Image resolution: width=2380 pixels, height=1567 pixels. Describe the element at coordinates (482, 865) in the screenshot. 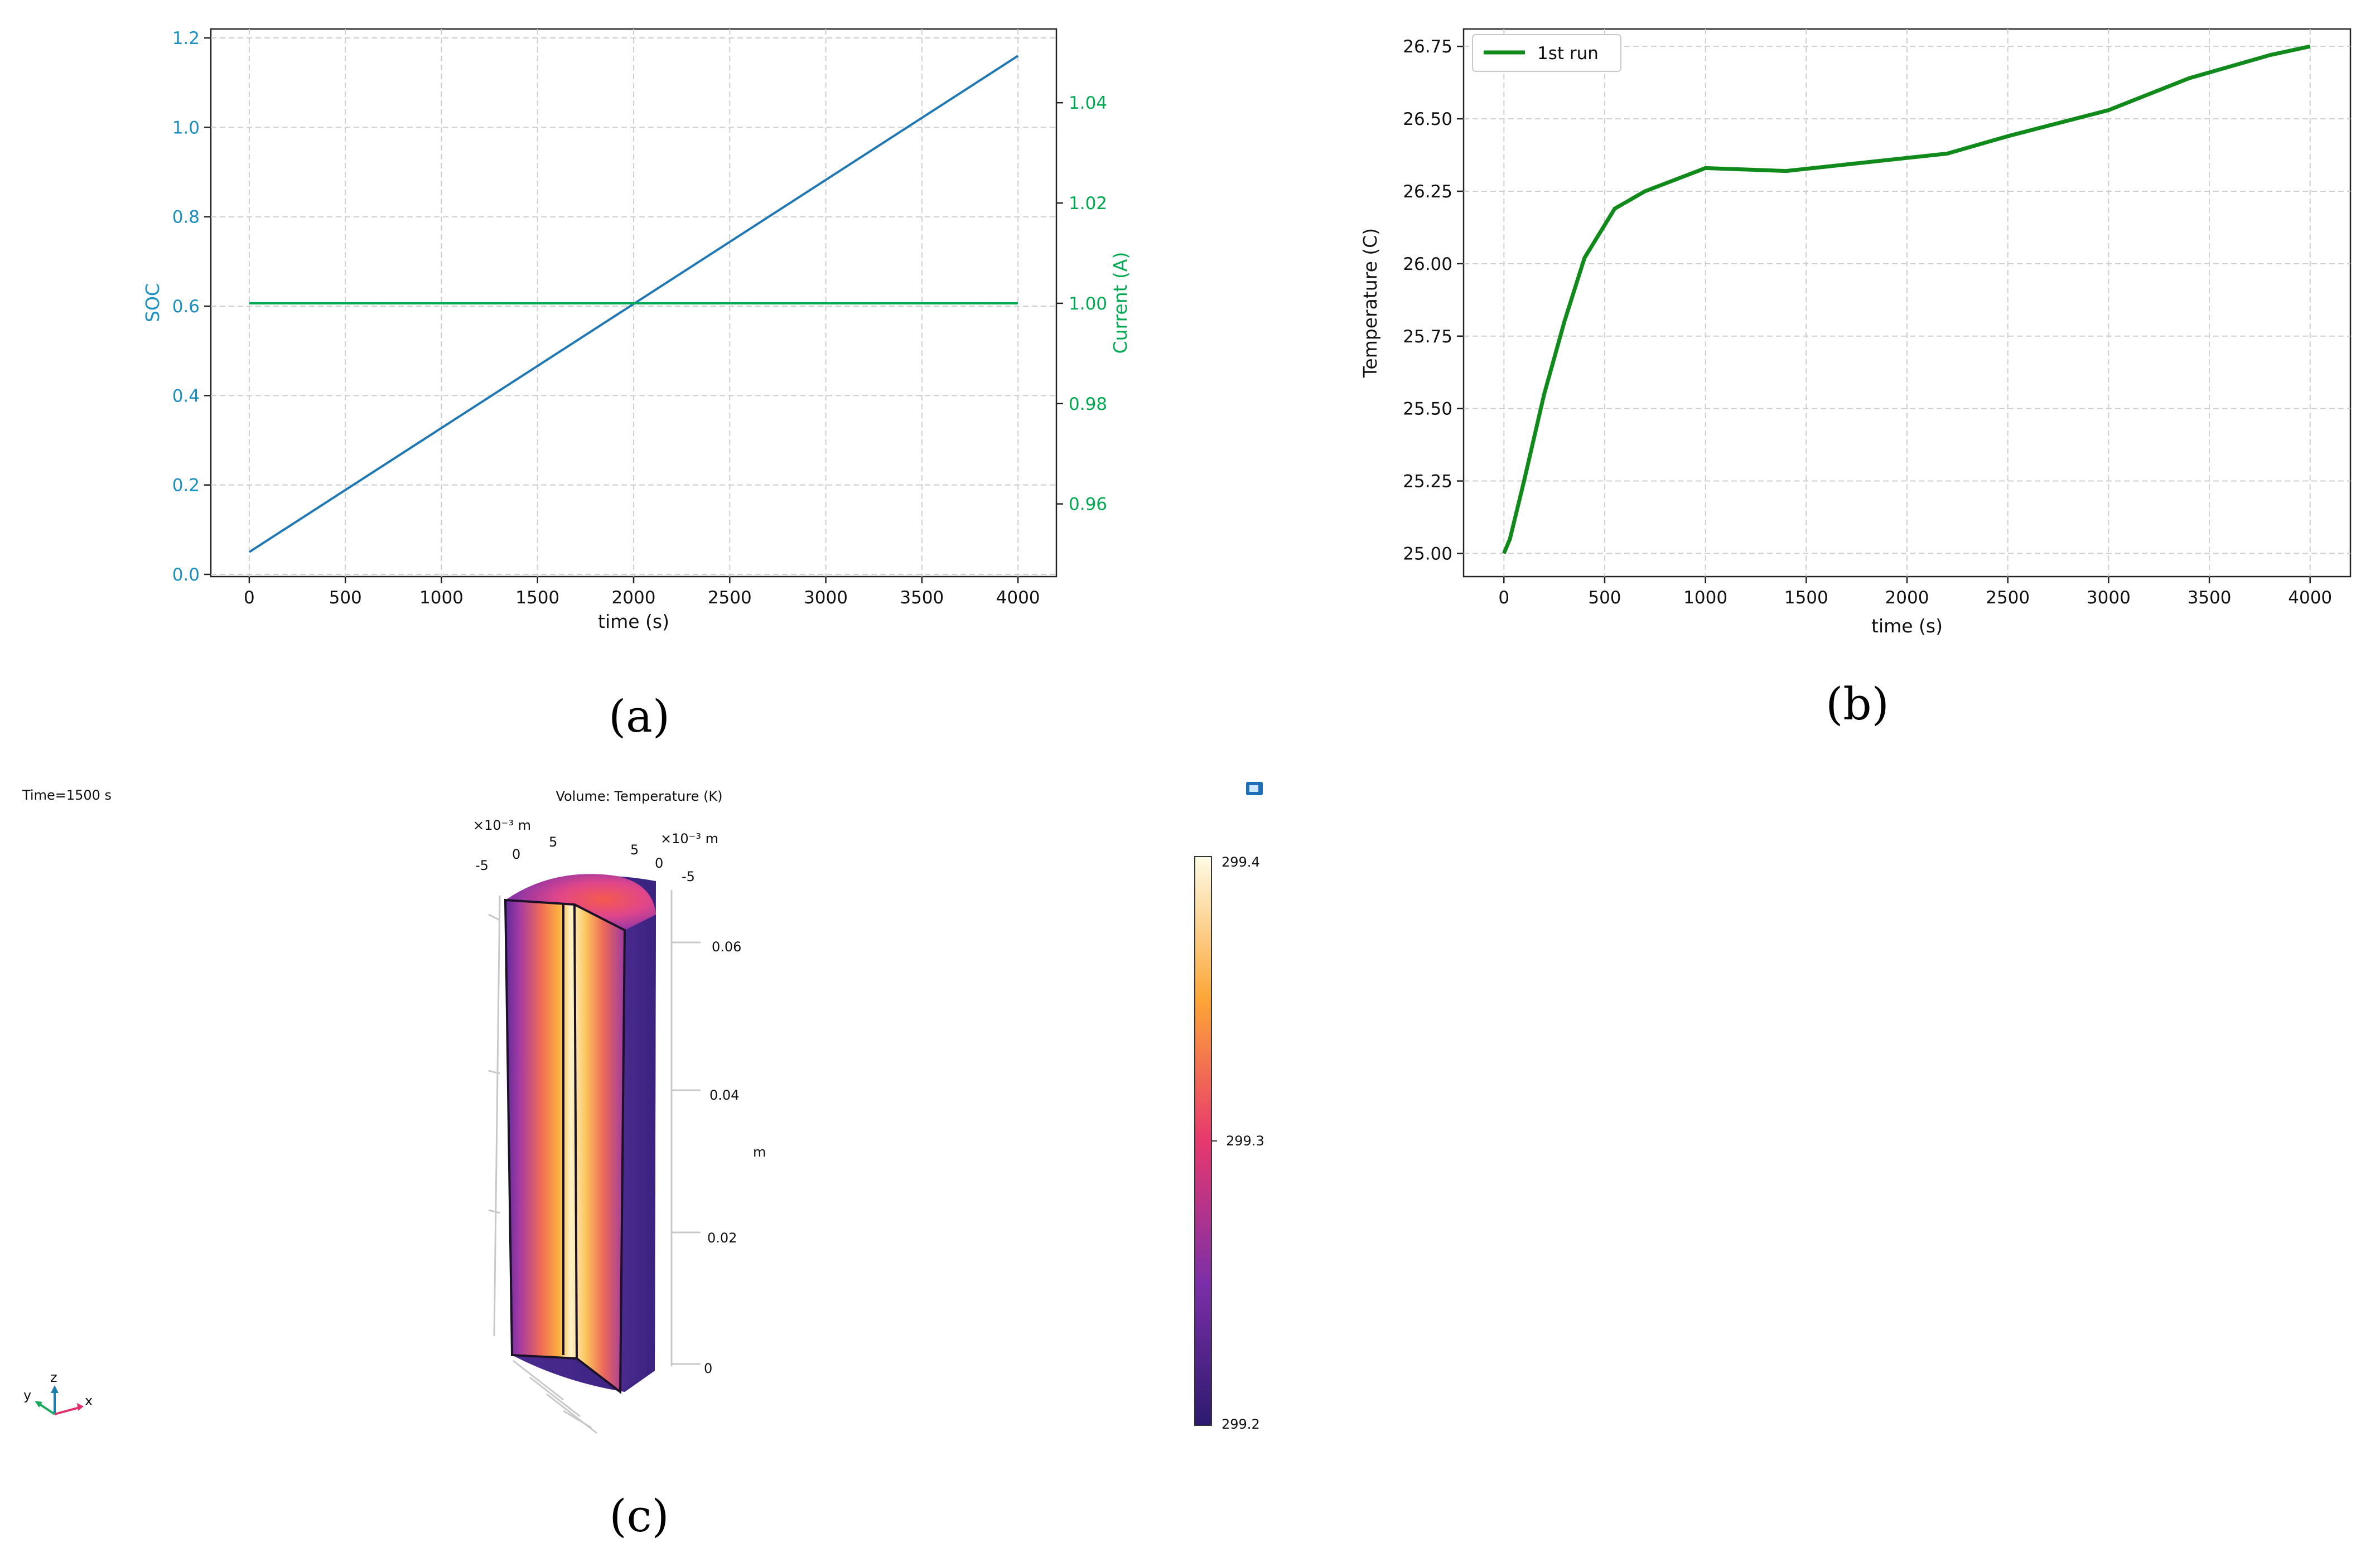

I see `x-tick-left-0: -5` at that location.